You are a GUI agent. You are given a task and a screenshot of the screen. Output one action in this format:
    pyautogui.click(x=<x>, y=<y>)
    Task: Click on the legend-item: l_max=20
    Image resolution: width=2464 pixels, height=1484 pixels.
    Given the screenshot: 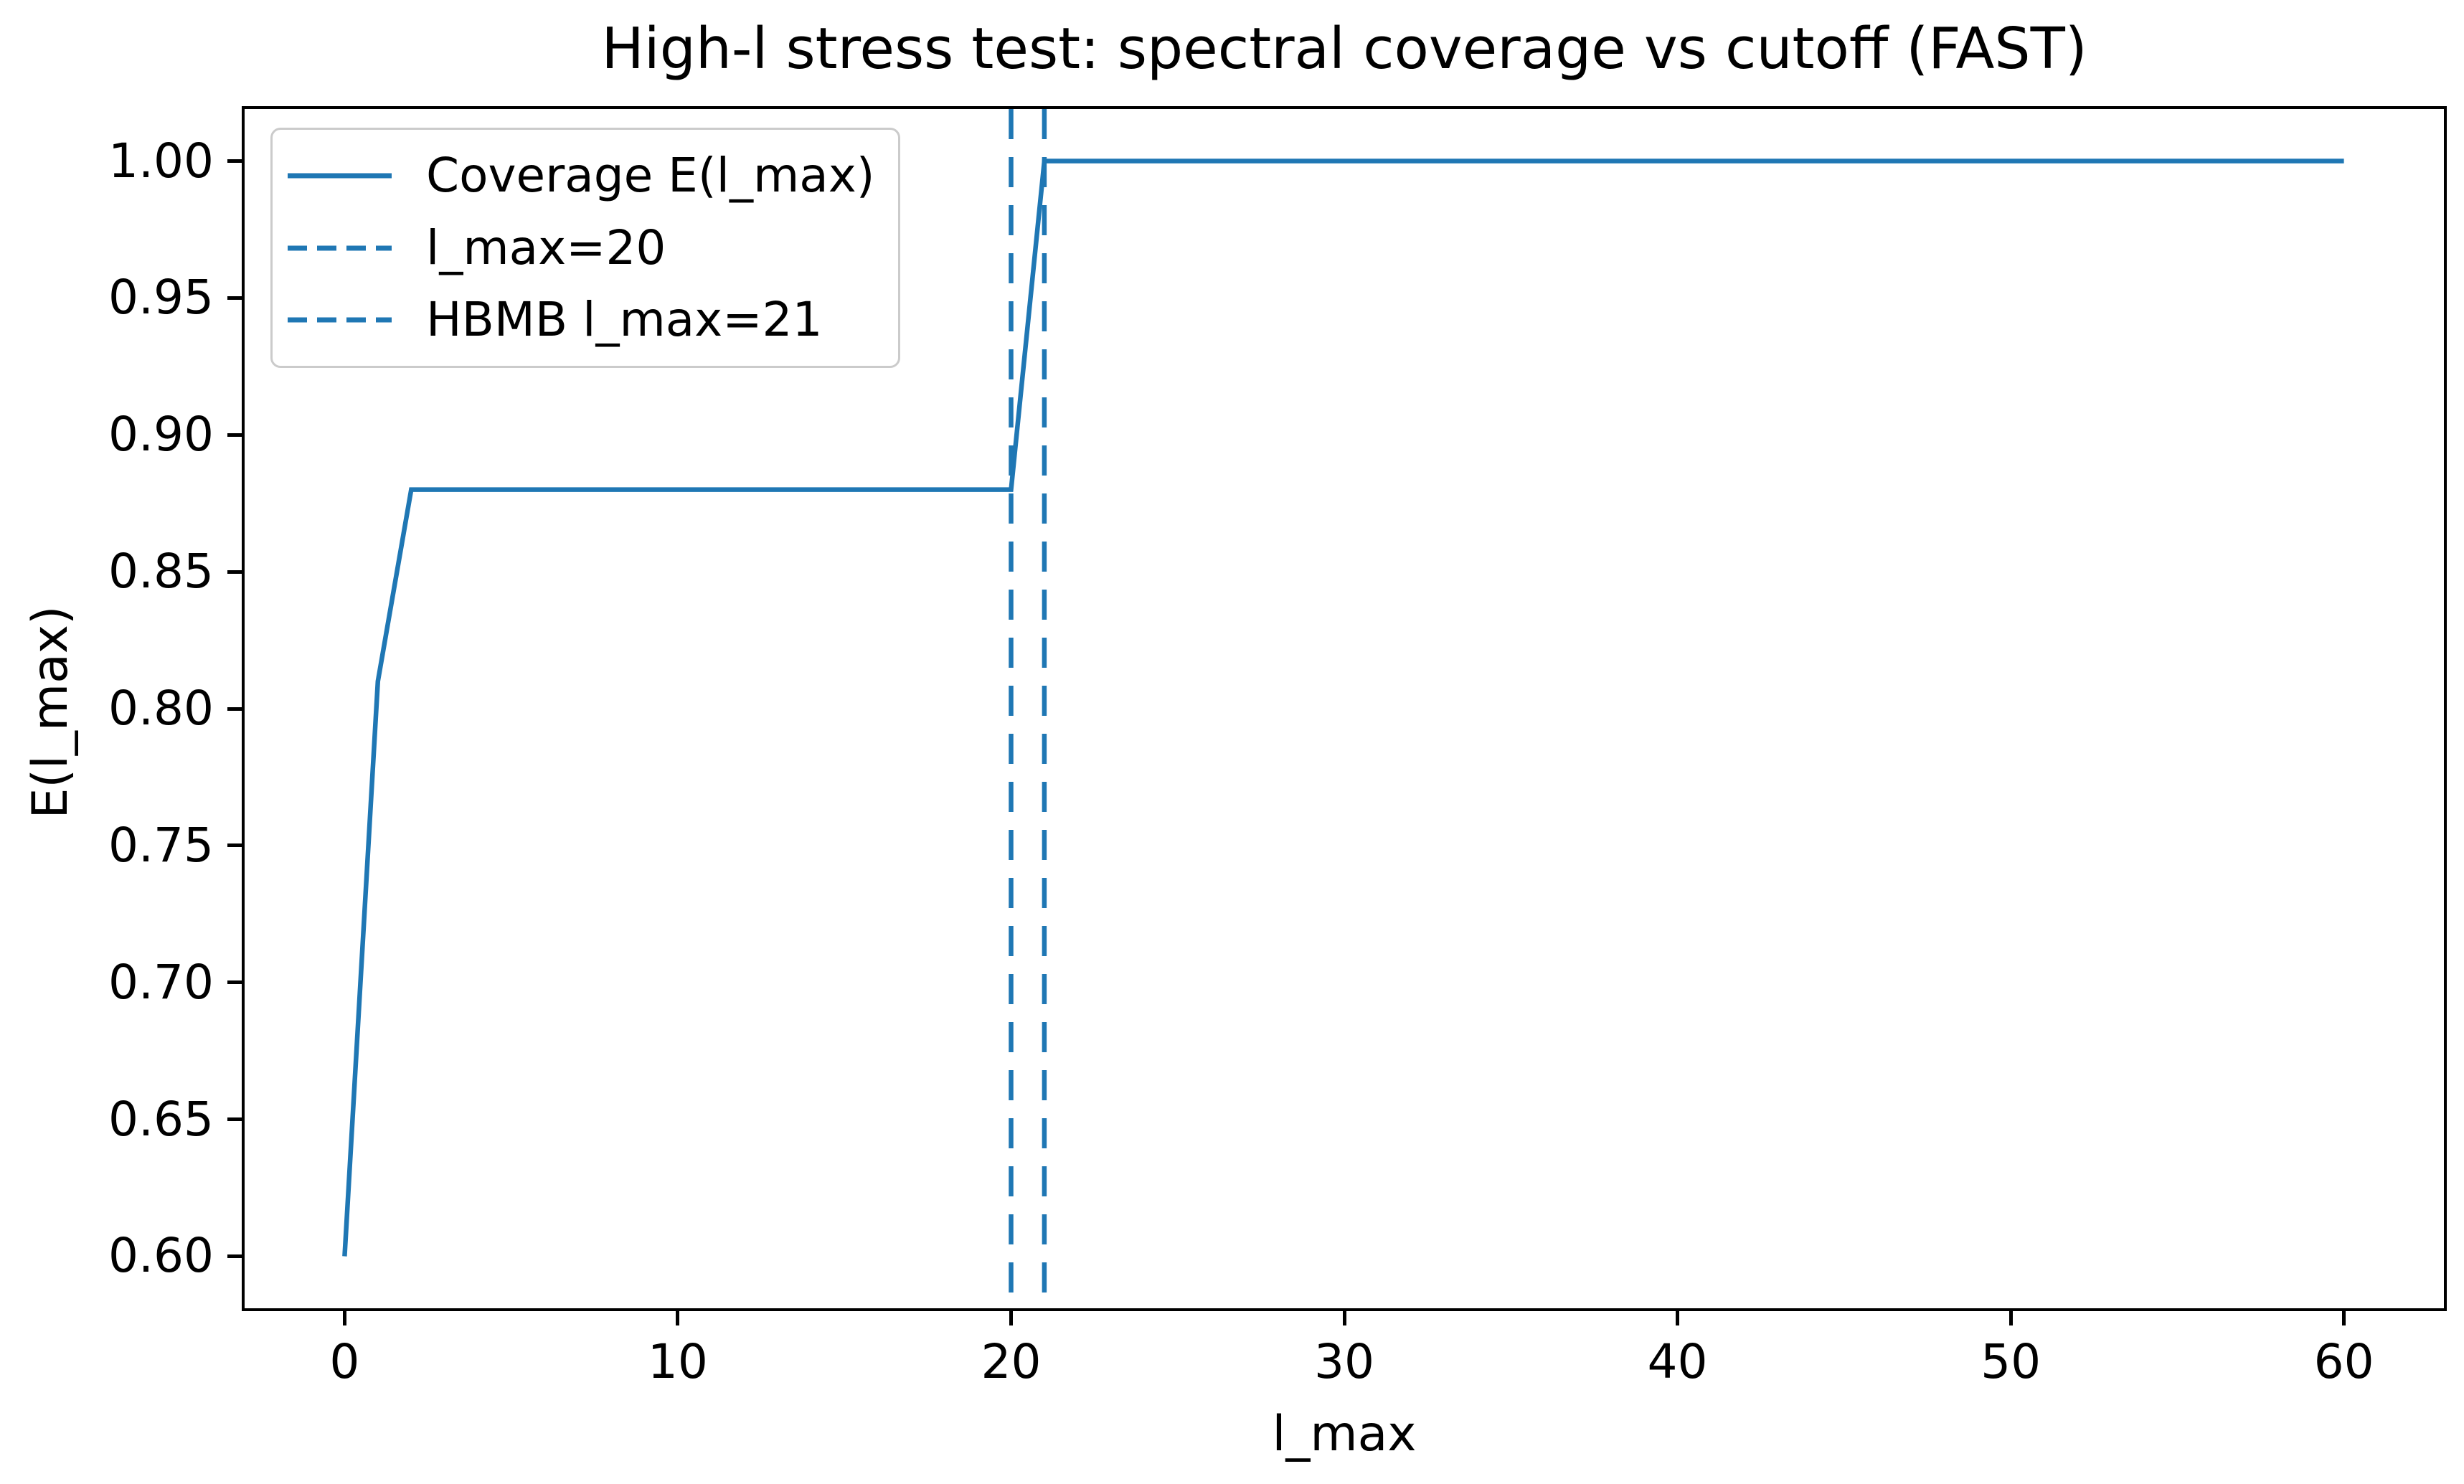 What is the action you would take?
    pyautogui.click(x=593, y=248)
    